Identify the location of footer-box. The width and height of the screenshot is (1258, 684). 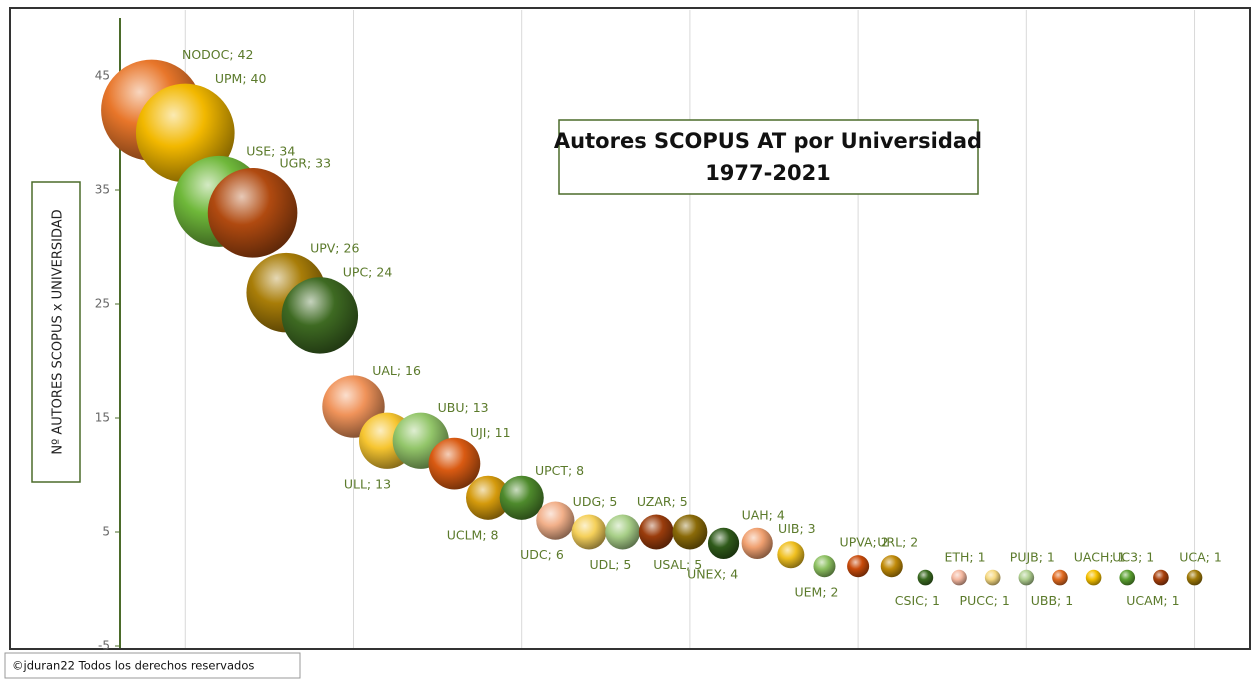
(152, 665).